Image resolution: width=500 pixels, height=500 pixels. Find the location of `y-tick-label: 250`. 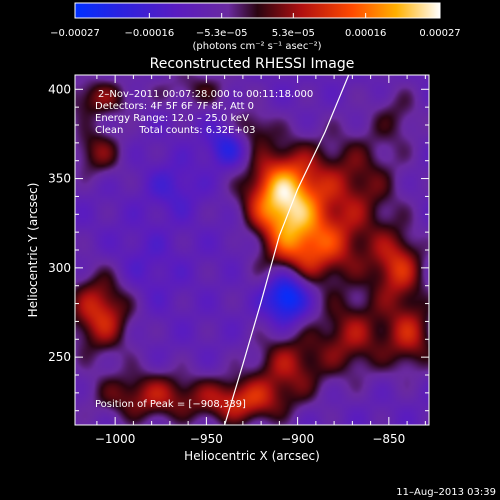

y-tick-label: 250 is located at coordinates (59, 357).